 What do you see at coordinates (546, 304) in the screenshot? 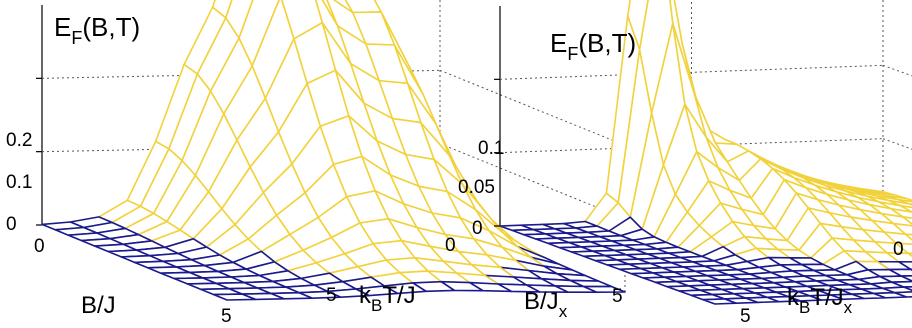
I see `b-axis-label: B/Jx` at bounding box center [546, 304].